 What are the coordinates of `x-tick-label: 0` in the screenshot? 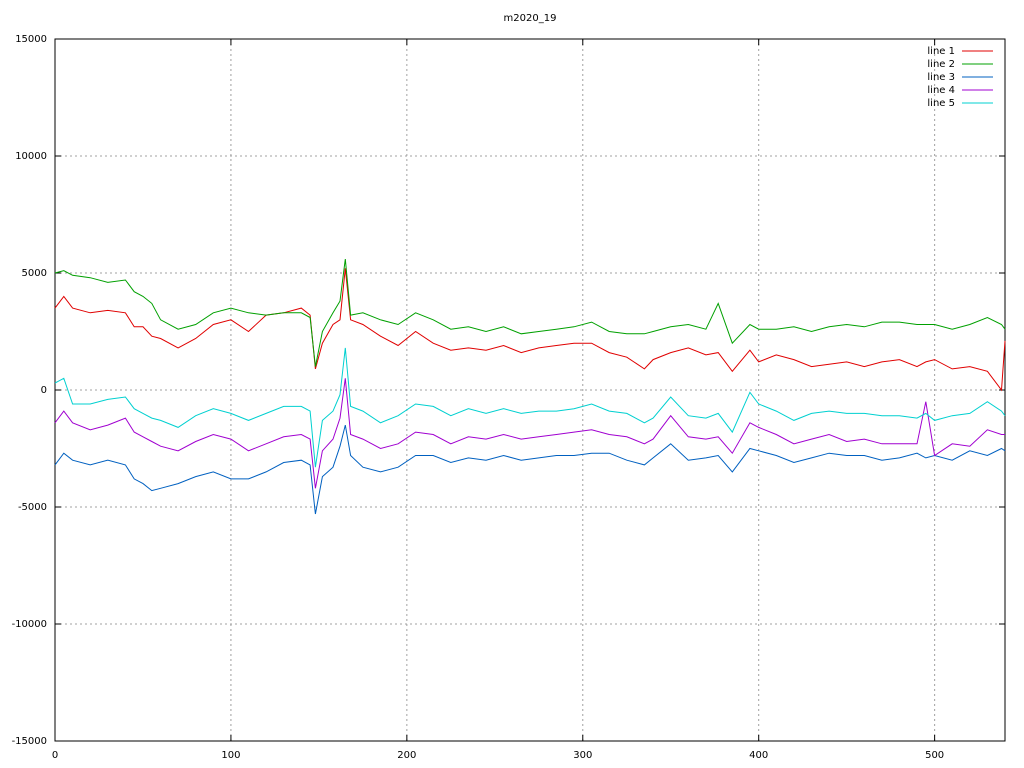 It's located at (55, 755).